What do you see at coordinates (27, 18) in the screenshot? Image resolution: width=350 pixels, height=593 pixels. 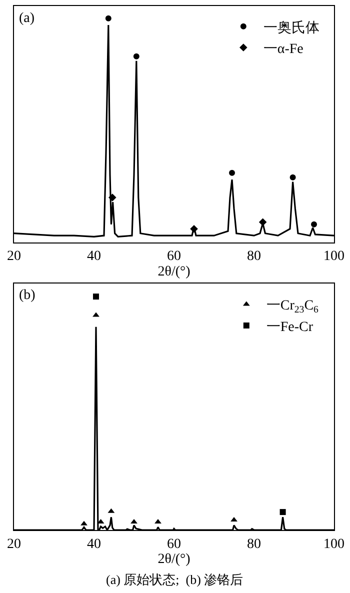 I see `annotation: (a)` at bounding box center [27, 18].